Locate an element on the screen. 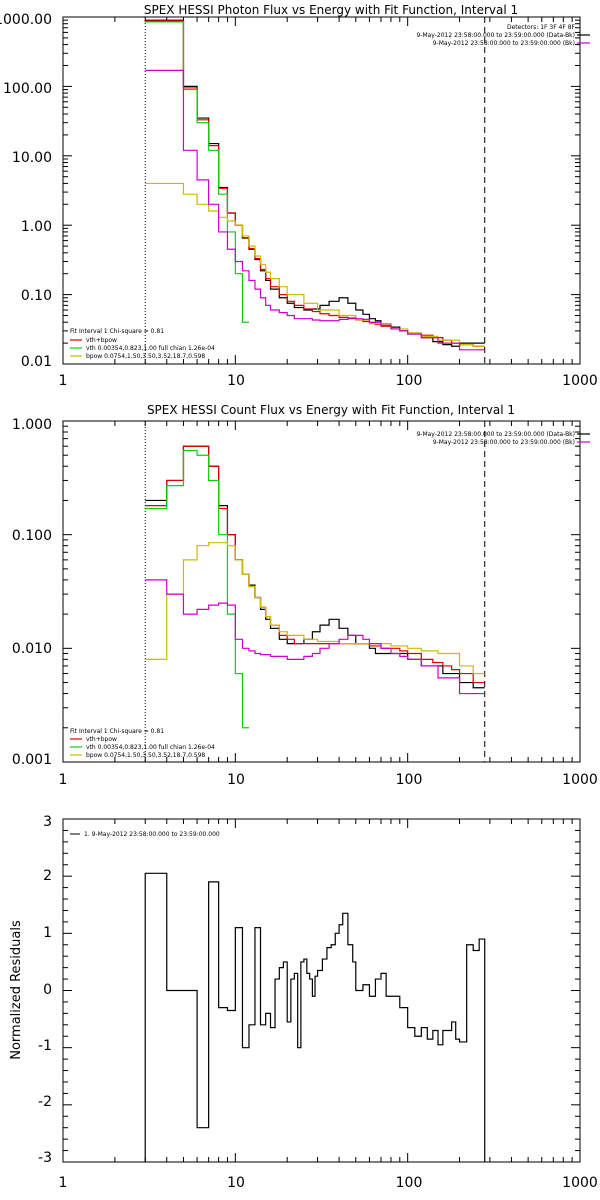 The width and height of the screenshot is (600, 1200). fit-line: bpow 0.0754,1.50,3.50,3.52,18.7,0.598 is located at coordinates (145, 755).